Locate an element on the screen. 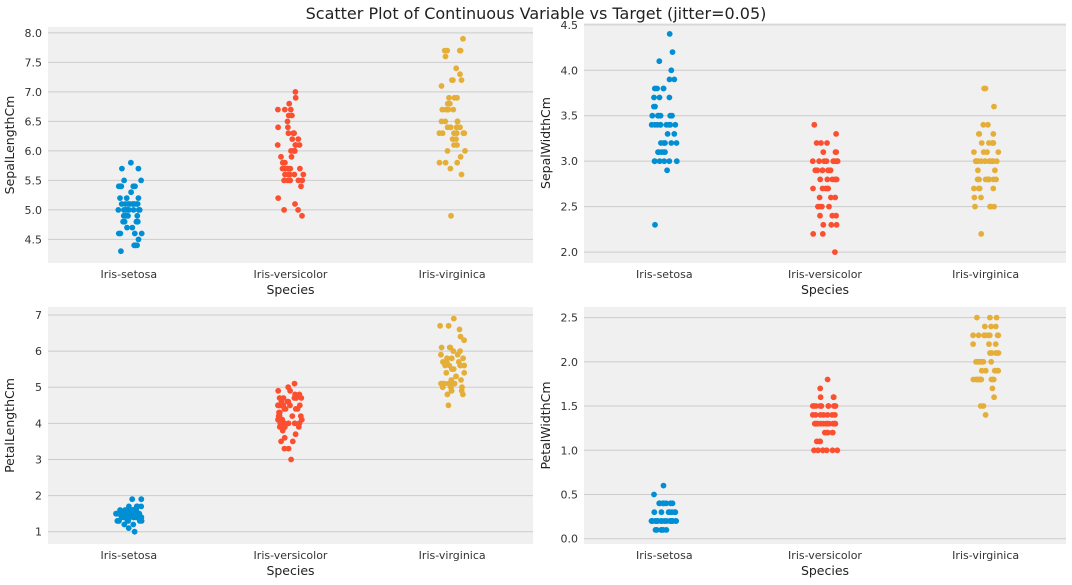 This screenshot has height=585, width=1072. x-tick-label: Iris-virginica is located at coordinates (985, 555).